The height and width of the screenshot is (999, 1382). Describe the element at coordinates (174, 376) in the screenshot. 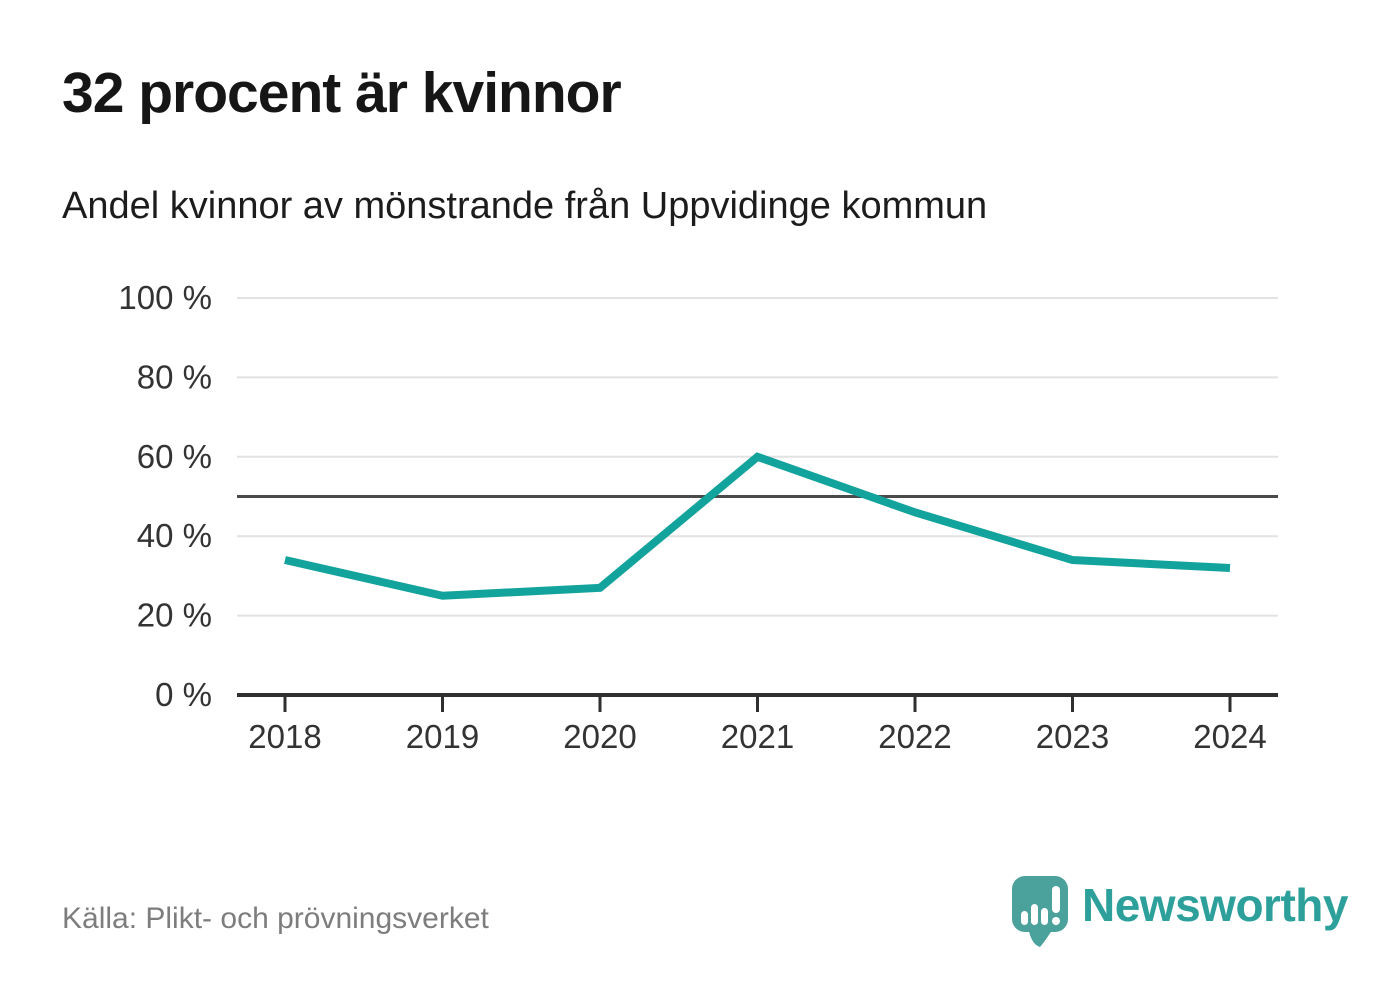

I see `y-axis-tick-label: 80 %` at that location.